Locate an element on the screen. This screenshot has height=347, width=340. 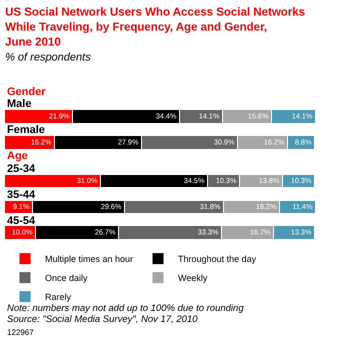
source-note: Source: "Social Media Survey", Nov 17, 2010 is located at coordinates (102, 319).